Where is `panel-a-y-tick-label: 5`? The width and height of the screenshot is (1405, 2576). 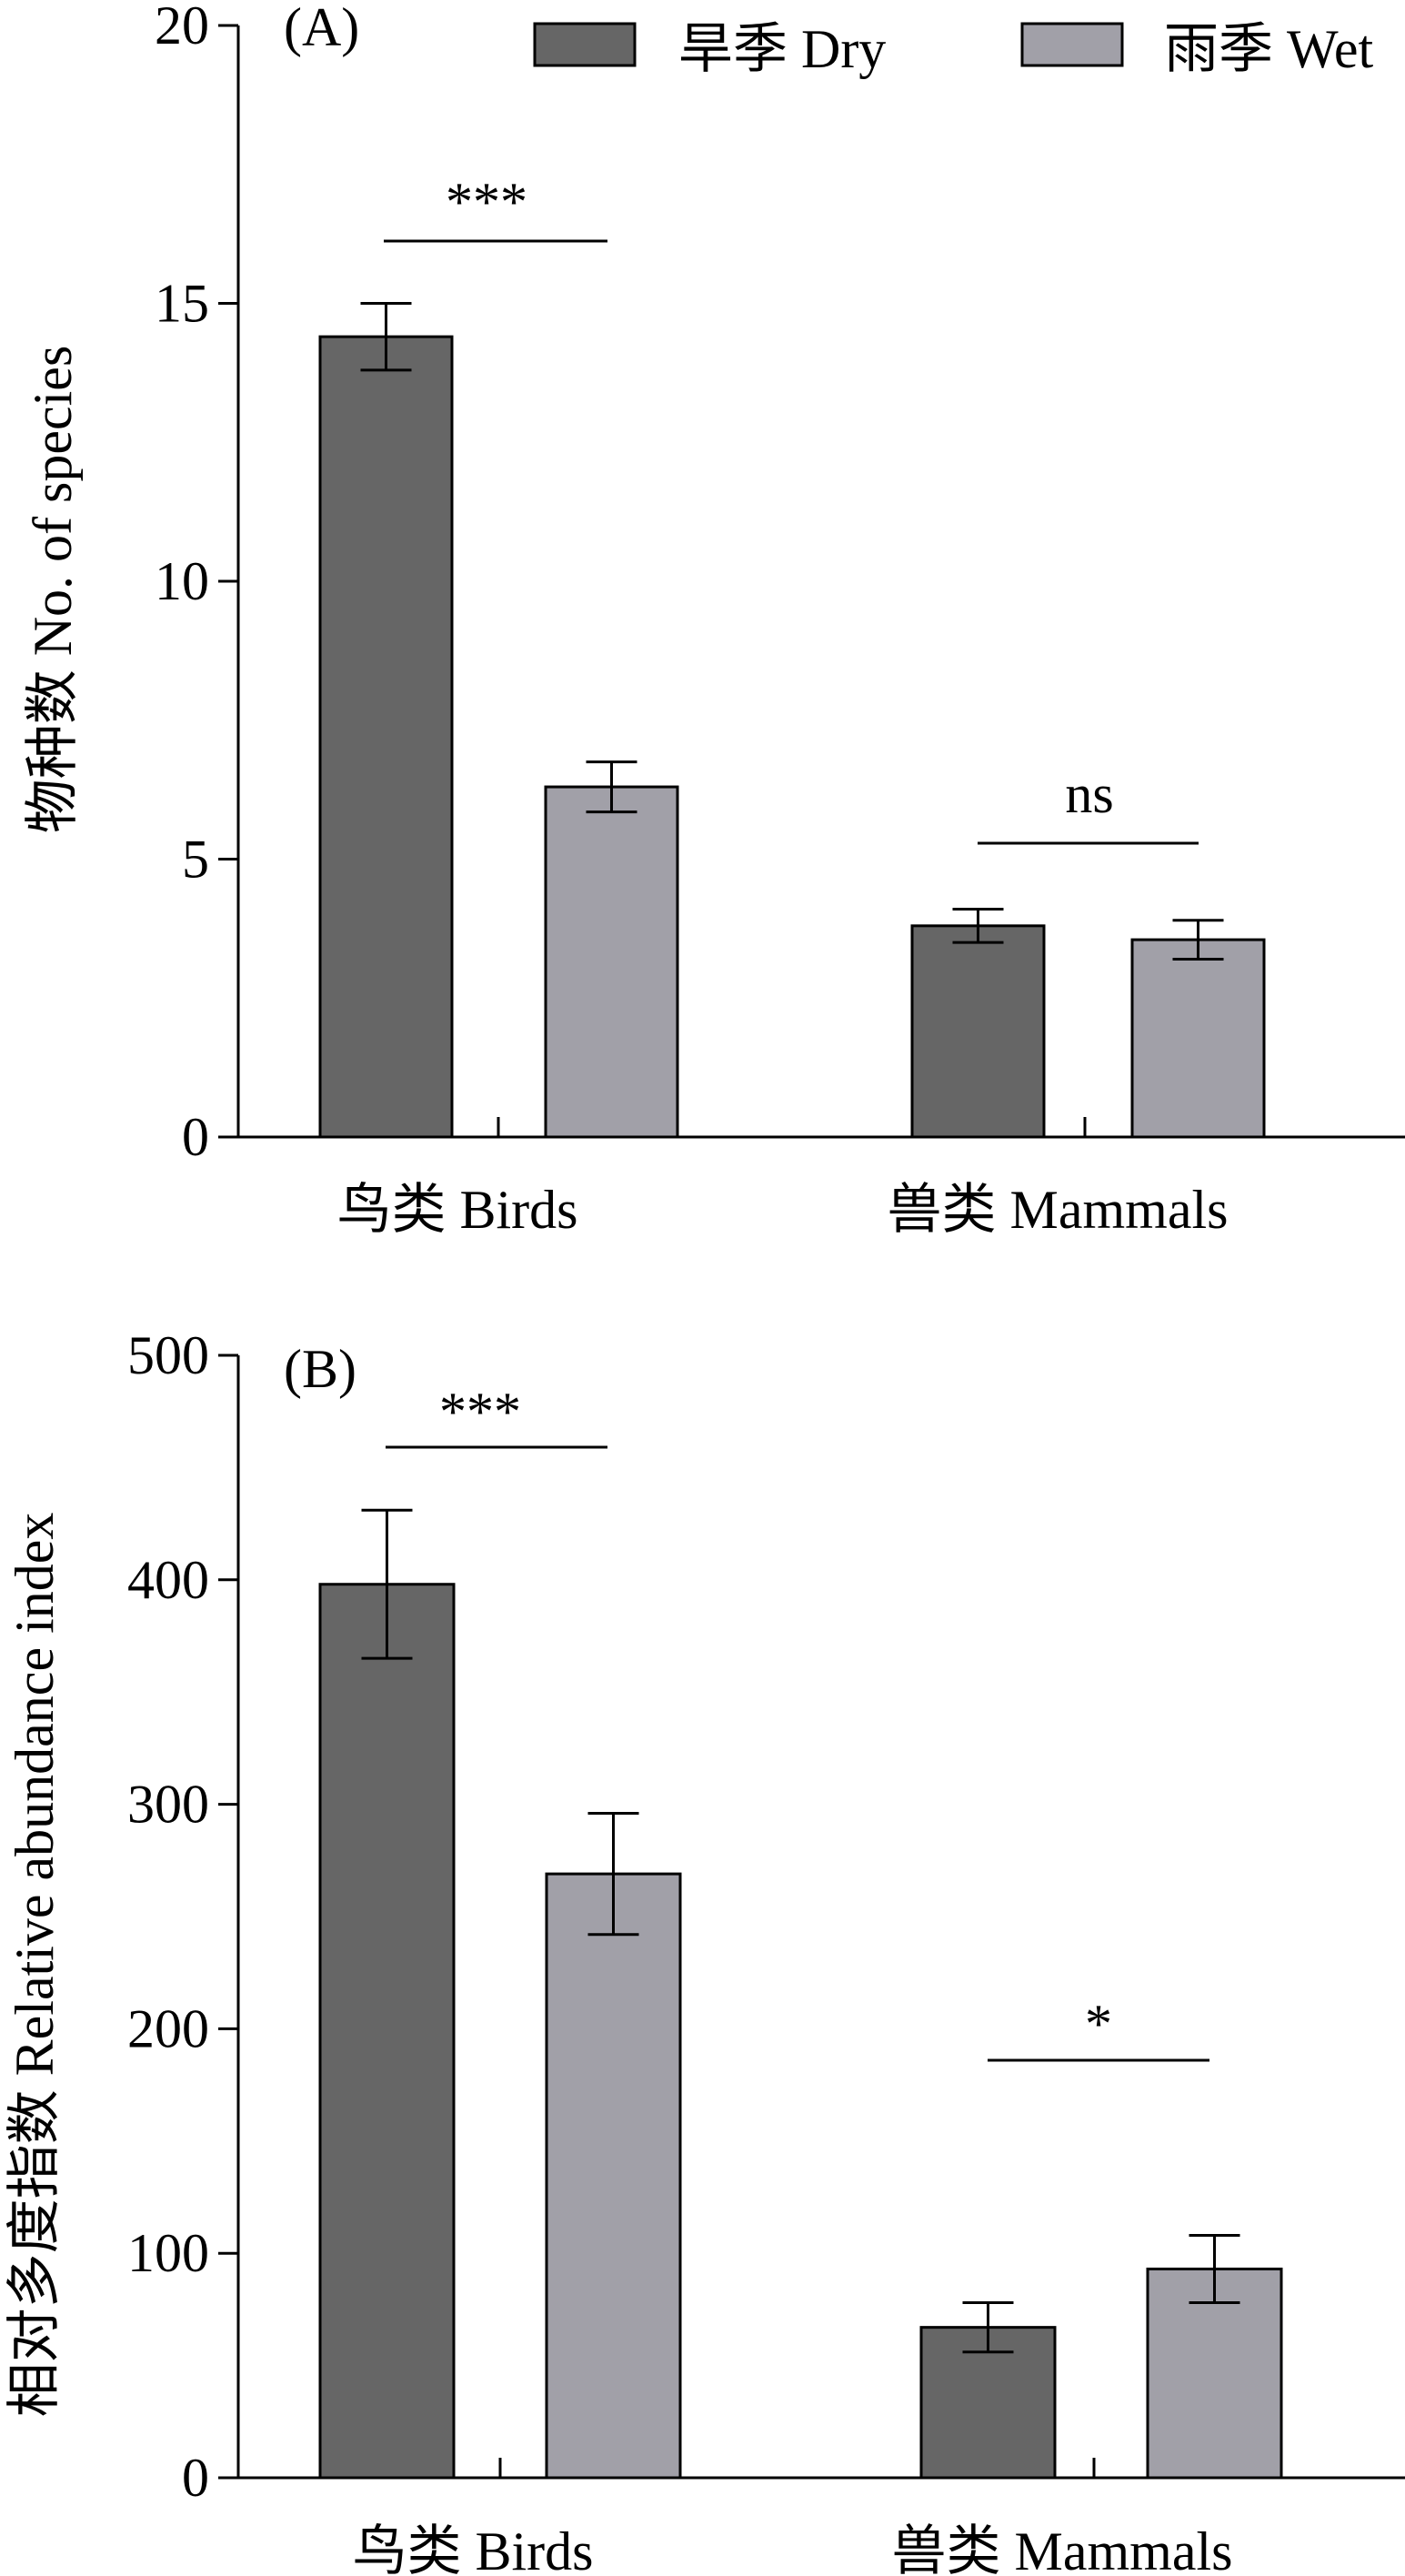 panel-a-y-tick-label: 5 is located at coordinates (195, 860).